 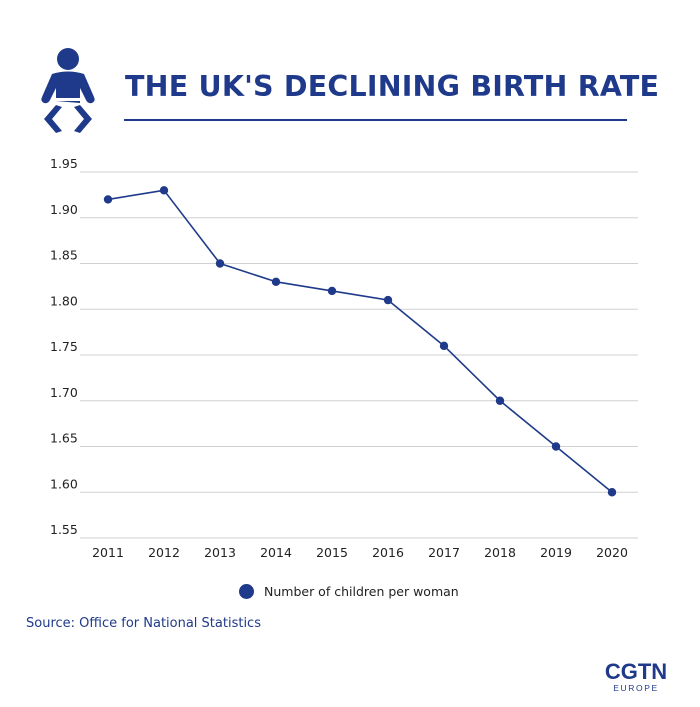 What do you see at coordinates (375, 120) in the screenshot?
I see `title-underline` at bounding box center [375, 120].